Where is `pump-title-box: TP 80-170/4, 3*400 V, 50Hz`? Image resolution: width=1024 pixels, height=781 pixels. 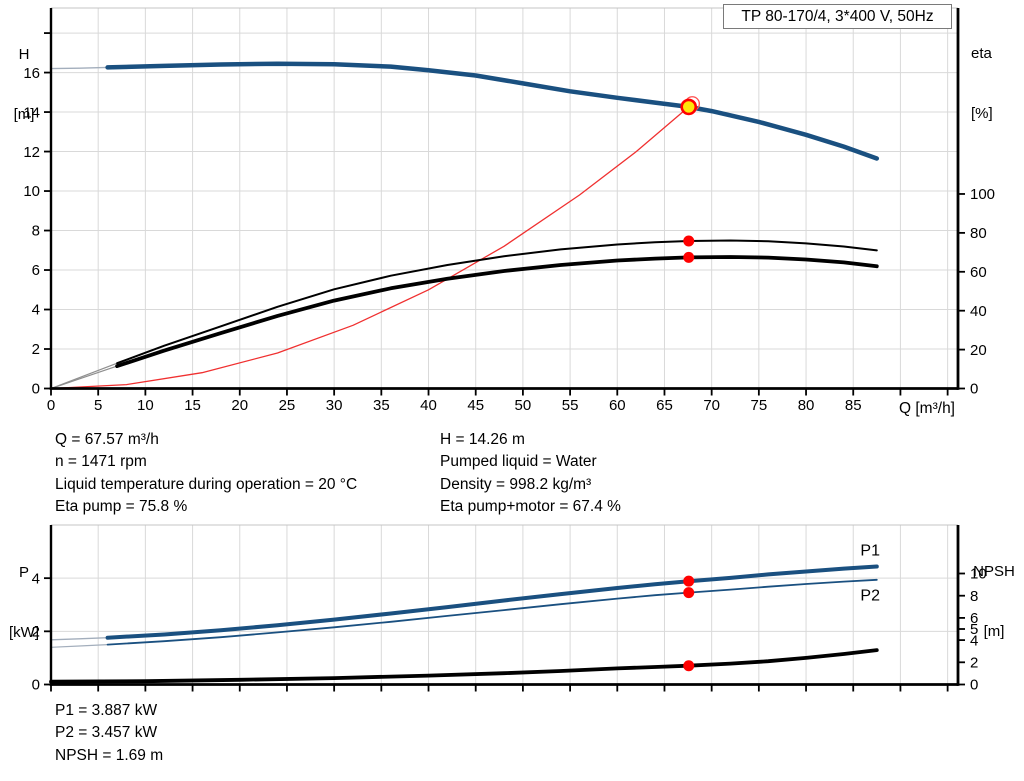
pump-title-box: TP 80-170/4, 3*400 V, 50Hz is located at coordinates (837, 16).